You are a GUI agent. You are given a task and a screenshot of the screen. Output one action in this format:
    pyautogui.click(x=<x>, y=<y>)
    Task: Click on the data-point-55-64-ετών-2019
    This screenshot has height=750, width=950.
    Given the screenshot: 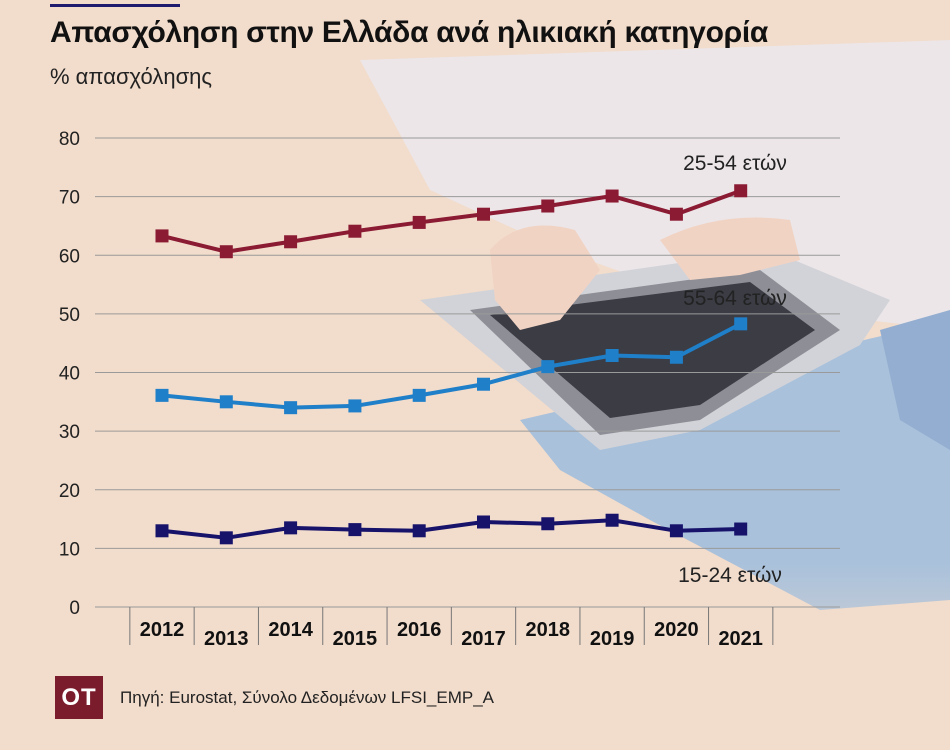 What is the action you would take?
    pyautogui.click(x=612, y=355)
    